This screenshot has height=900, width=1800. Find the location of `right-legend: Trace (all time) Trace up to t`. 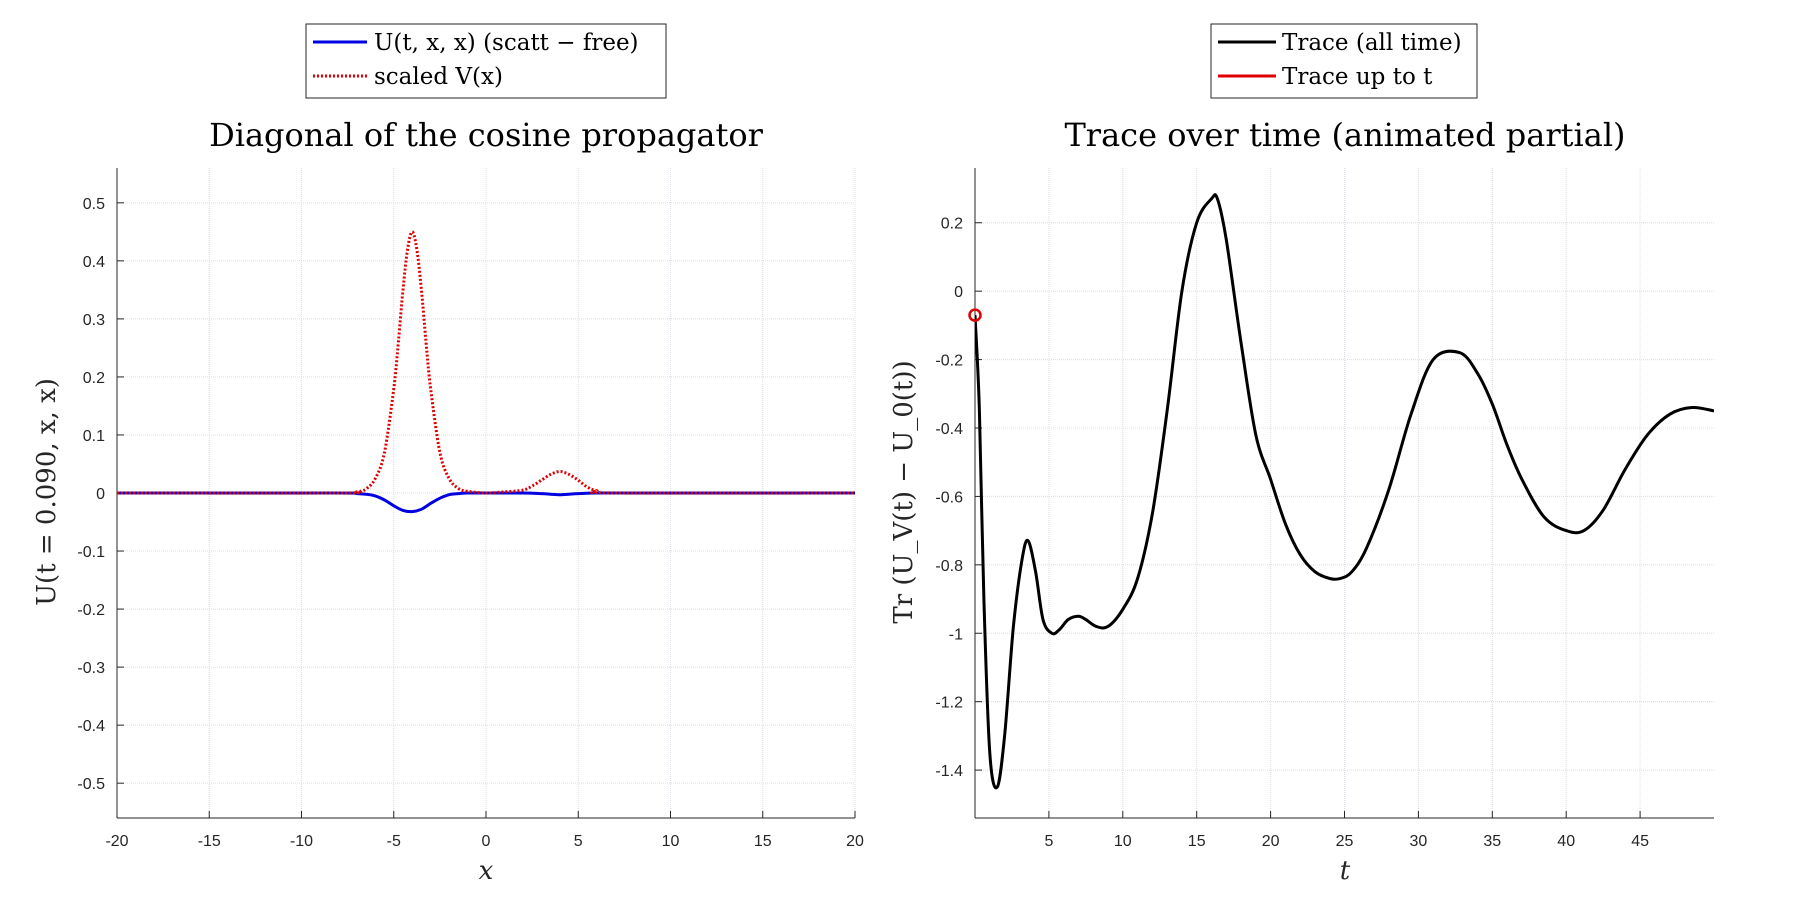

right-legend: Trace (all time) Trace up to t is located at coordinates (1344, 61).